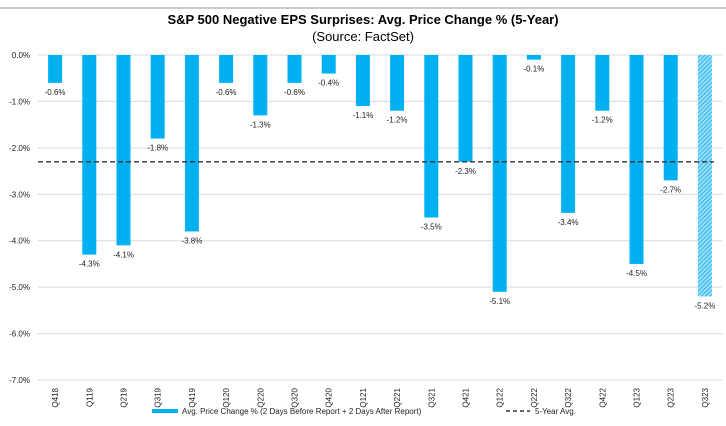  Describe the element at coordinates (363, 36) in the screenshot. I see `chart-subtitle: (Source: FactSet)` at that location.